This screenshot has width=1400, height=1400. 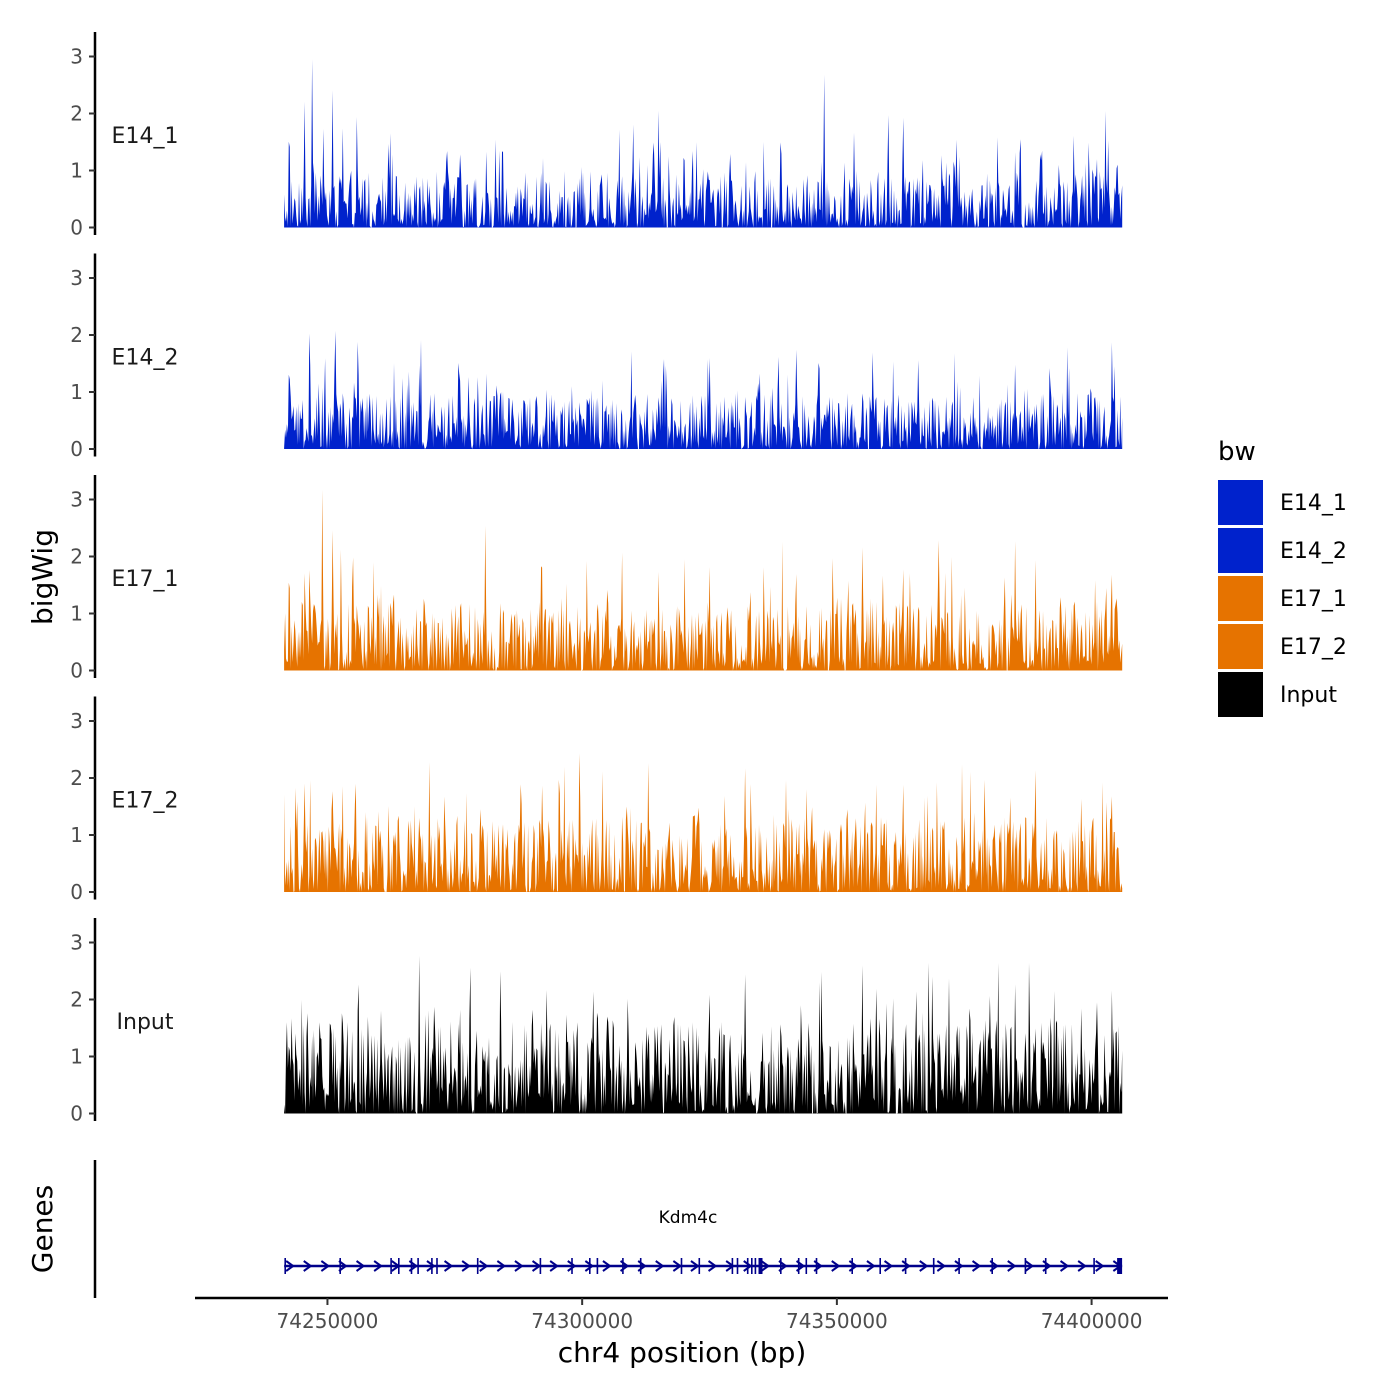 What do you see at coordinates (582, 1321) in the screenshot?
I see `x-tick-label: 74300000` at bounding box center [582, 1321].